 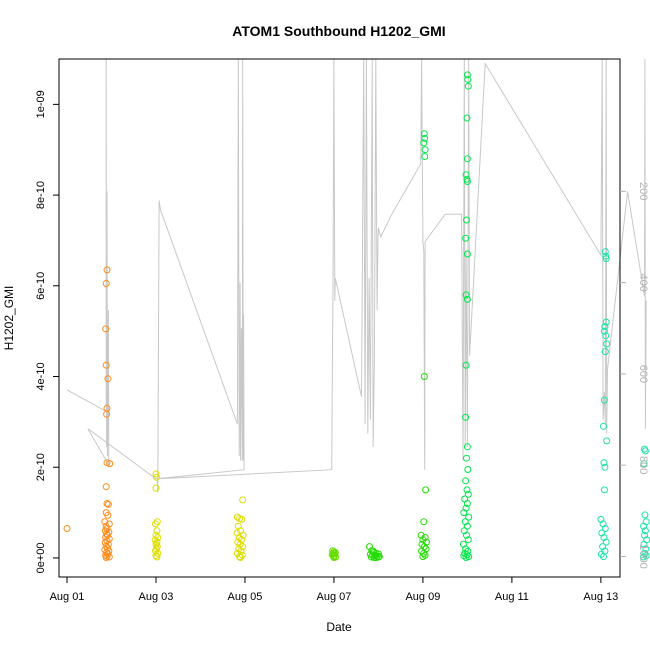 What do you see at coordinates (339, 627) in the screenshot?
I see `x-axis-label: Date` at bounding box center [339, 627].